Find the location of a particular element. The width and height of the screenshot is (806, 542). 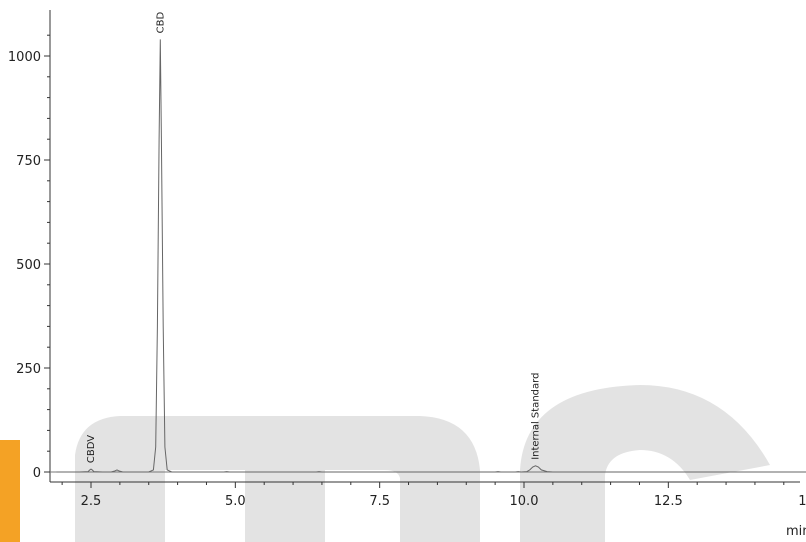

x-axis-unit-label: min is located at coordinates (796, 531).